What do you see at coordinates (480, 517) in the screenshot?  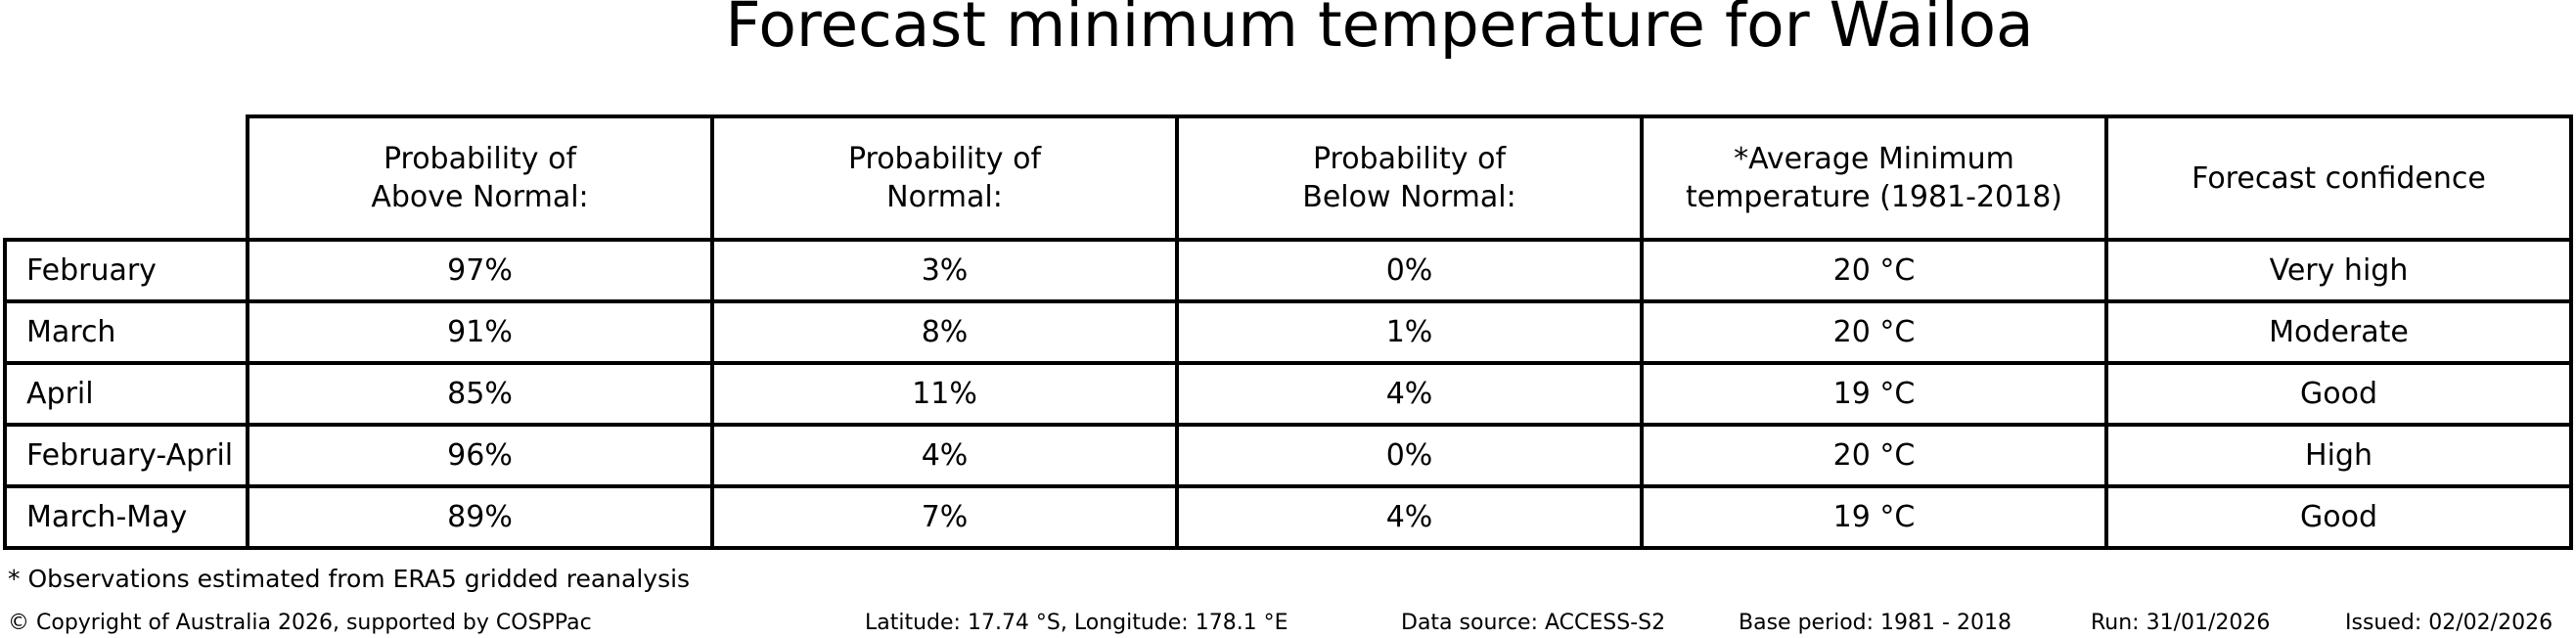 I see `cell-above-normal: 89%` at bounding box center [480, 517].